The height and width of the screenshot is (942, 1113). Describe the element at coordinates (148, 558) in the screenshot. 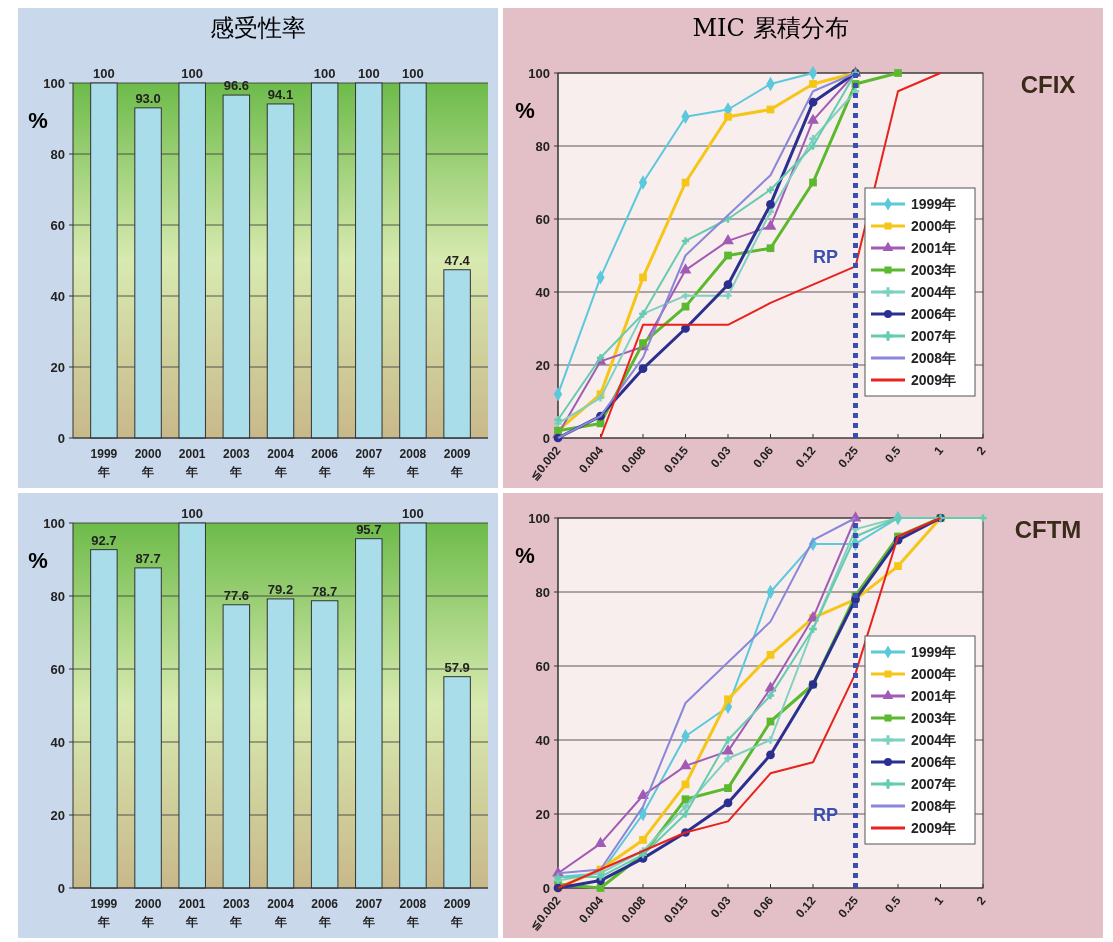

I see `data-label: 87.7` at that location.